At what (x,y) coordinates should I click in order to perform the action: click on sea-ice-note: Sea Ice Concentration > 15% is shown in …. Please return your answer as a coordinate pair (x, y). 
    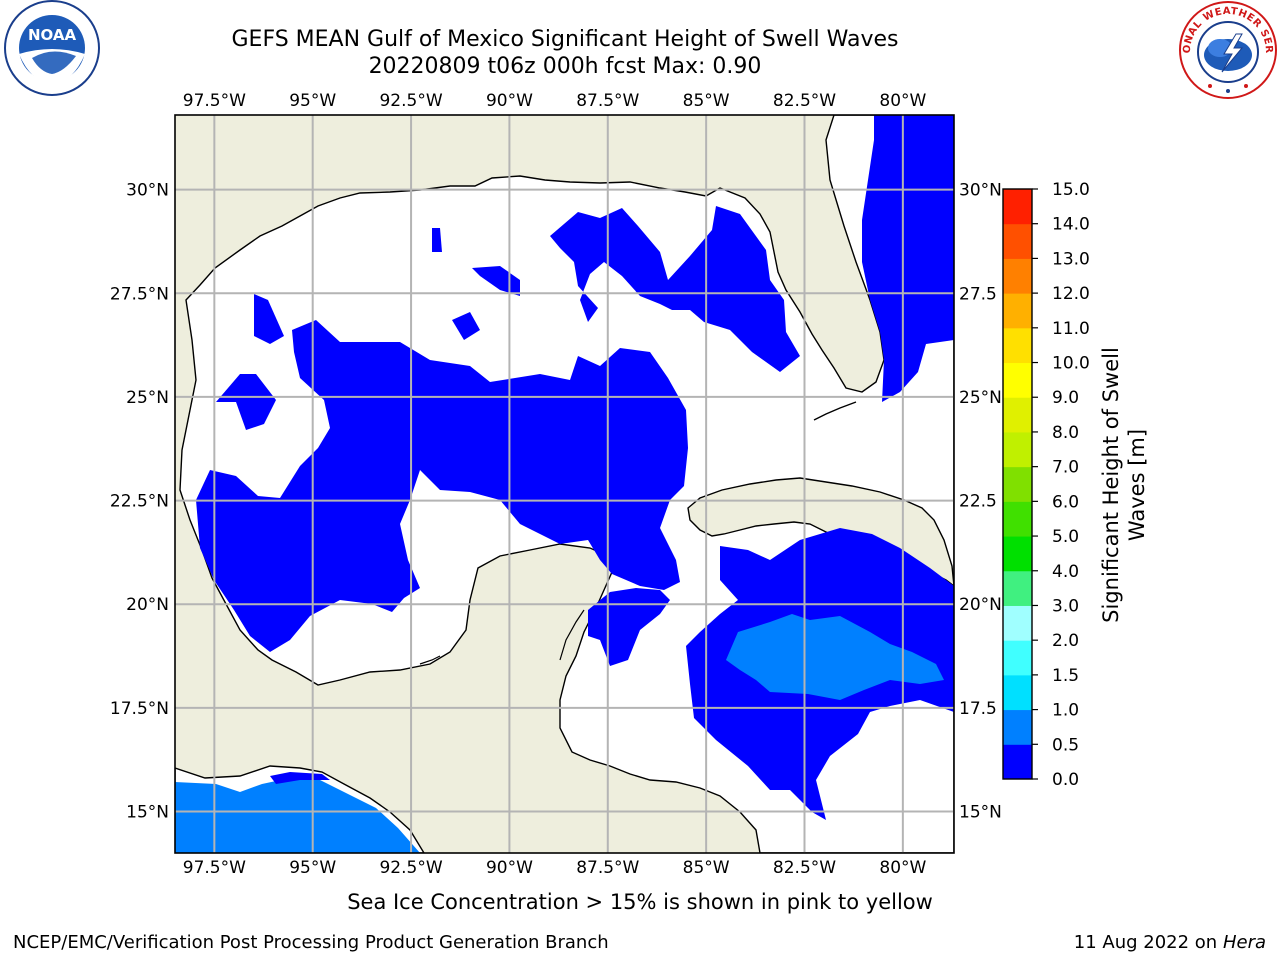
    Looking at the image, I should click on (640, 902).